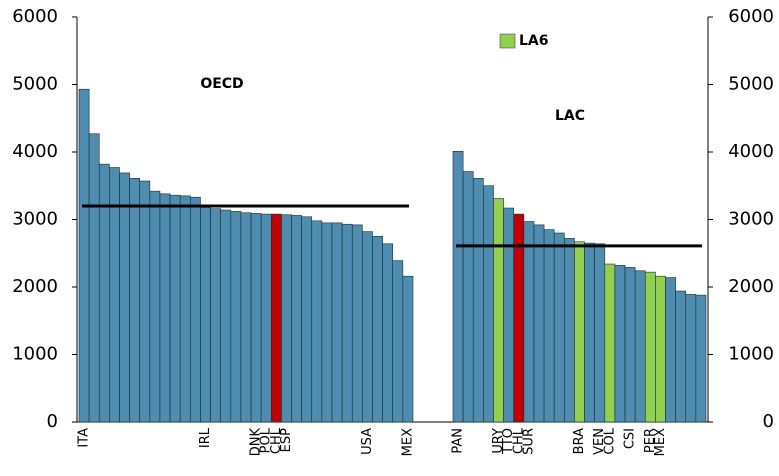  I want to click on x-tick-label: VEN, so click(599, 441).